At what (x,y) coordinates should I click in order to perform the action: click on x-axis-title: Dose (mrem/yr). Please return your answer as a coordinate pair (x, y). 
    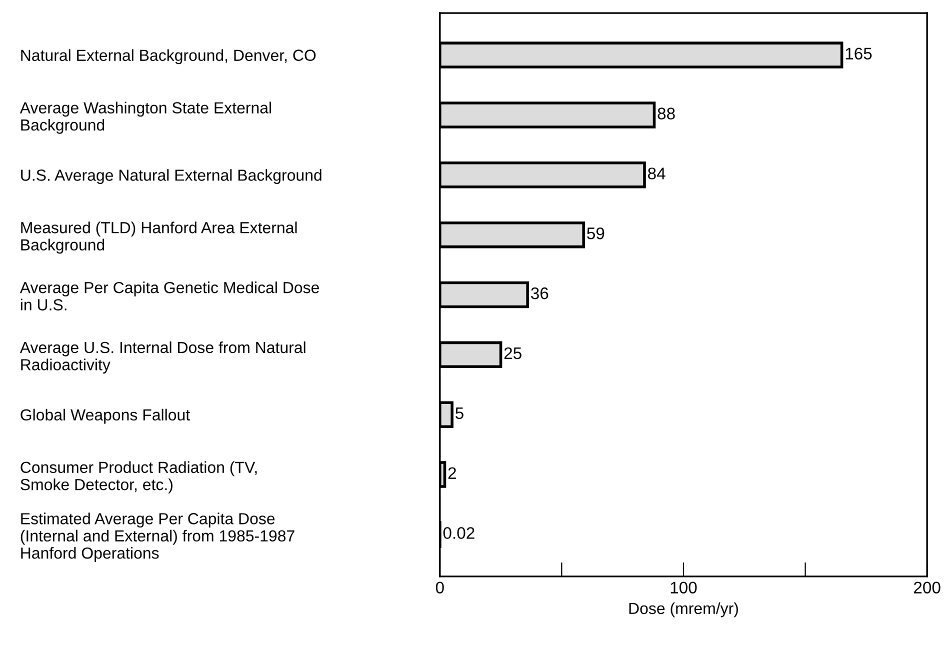
    Looking at the image, I should click on (683, 610).